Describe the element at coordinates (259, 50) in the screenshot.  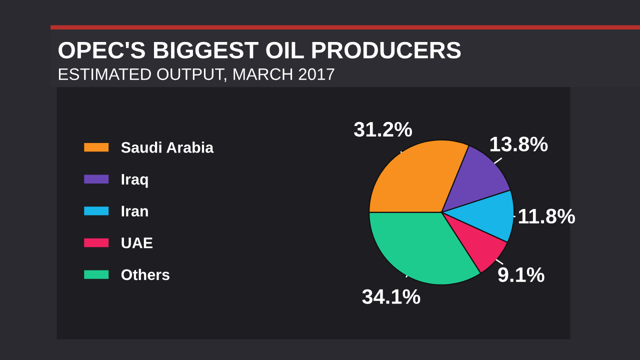
I see `chart-title: OPEC'S BIGGEST OIL PRODUCERS` at that location.